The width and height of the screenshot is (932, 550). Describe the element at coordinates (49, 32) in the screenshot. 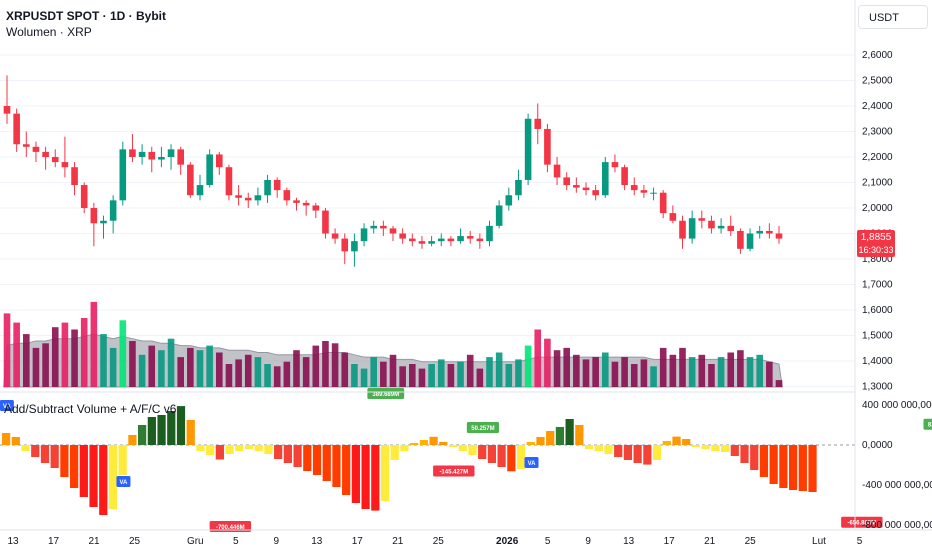

I see `volume-legend: Wolumen · XRP` at that location.